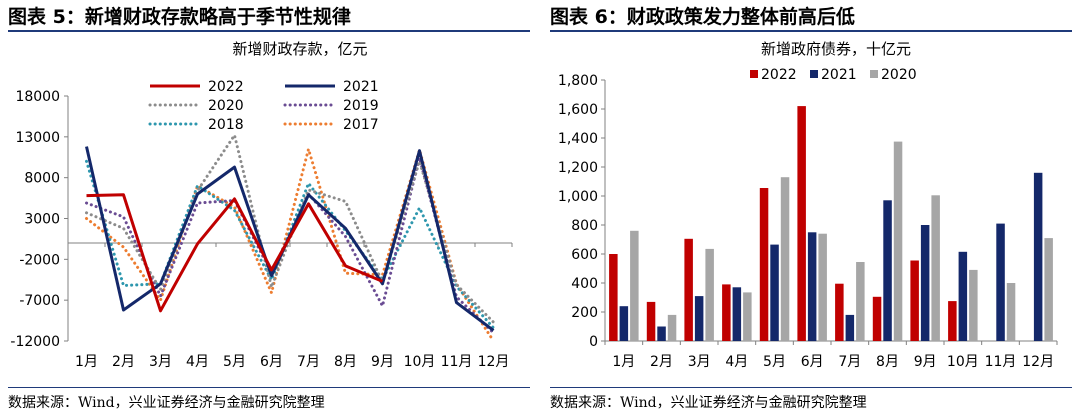 This screenshot has width=1080, height=413. Describe the element at coordinates (42, 220) in the screenshot. I see `y-tick-label: 3000` at that location.